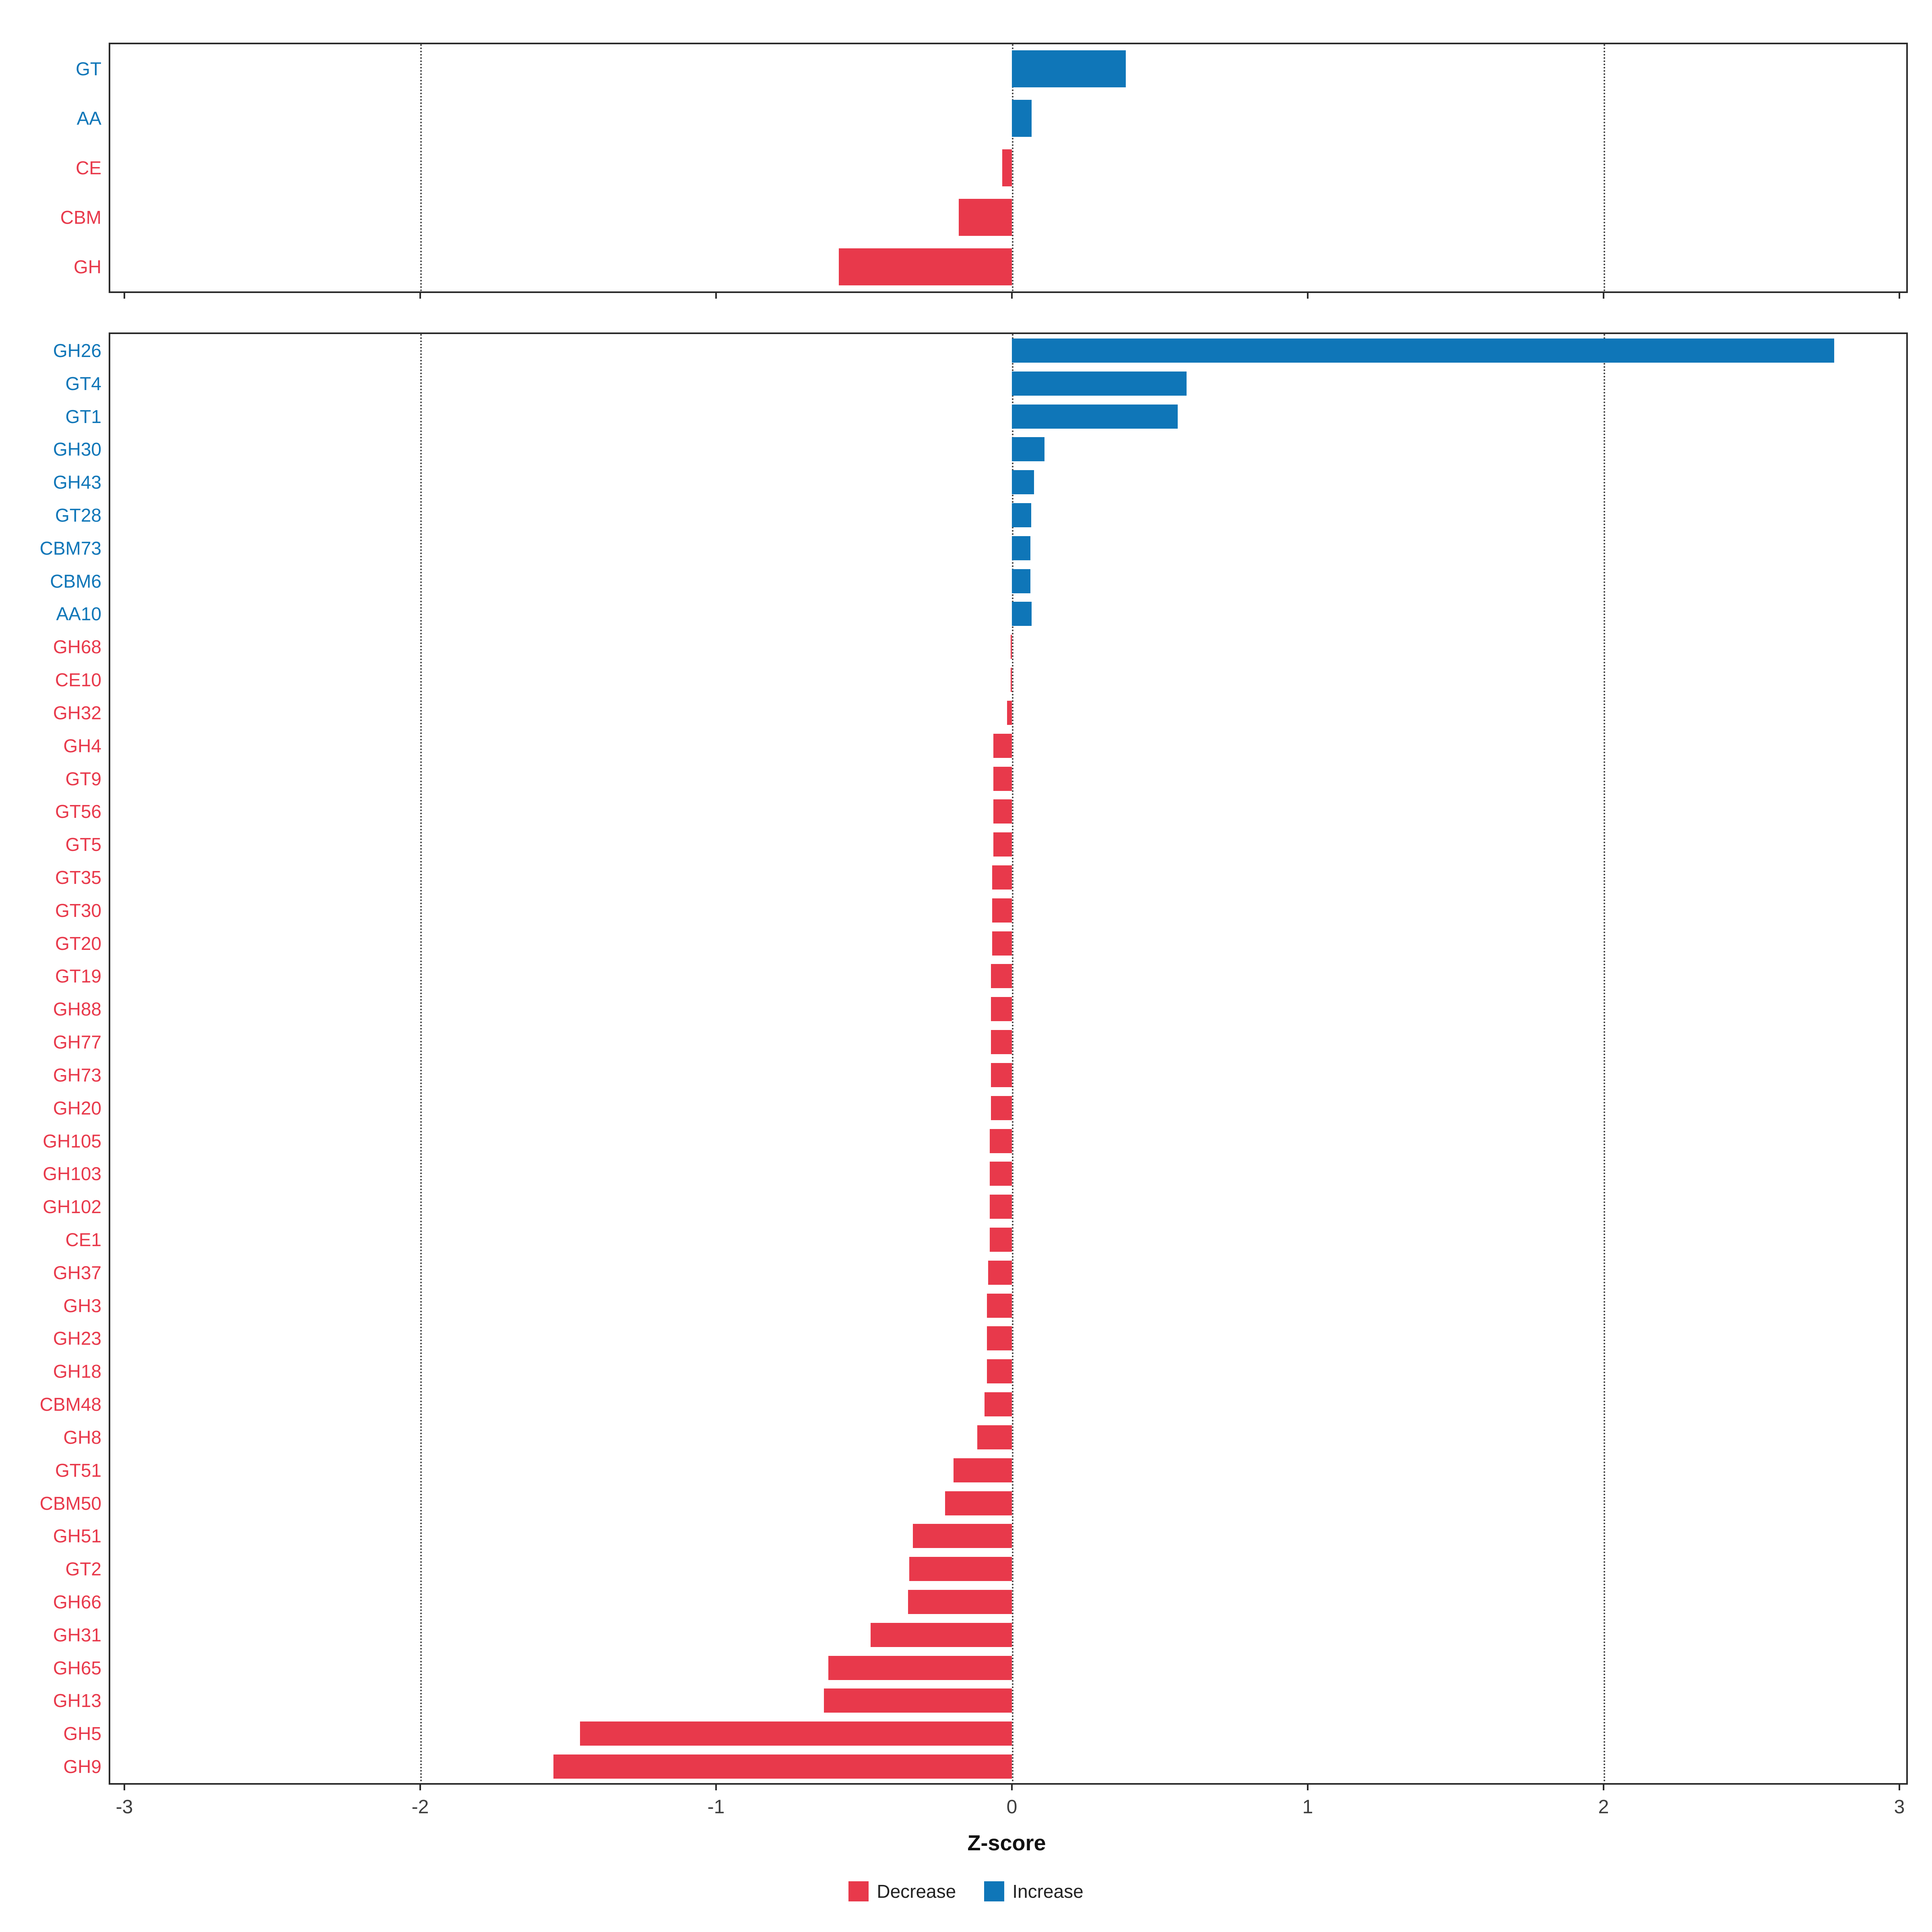 Image resolution: width=1932 pixels, height=1932 pixels. Describe the element at coordinates (78, 910) in the screenshot. I see `y-tick-label: GT30` at that location.